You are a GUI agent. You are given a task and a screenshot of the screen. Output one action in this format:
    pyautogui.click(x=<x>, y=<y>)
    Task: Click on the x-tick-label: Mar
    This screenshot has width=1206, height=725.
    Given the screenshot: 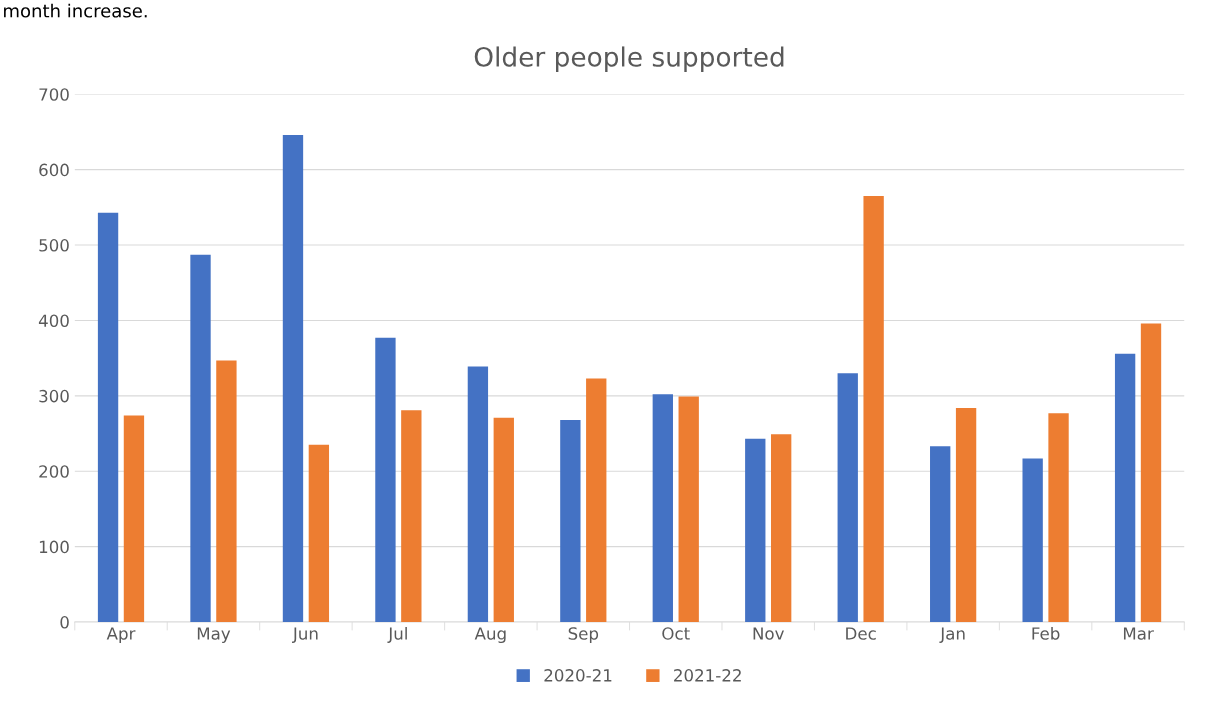 What is the action you would take?
    pyautogui.click(x=1138, y=633)
    